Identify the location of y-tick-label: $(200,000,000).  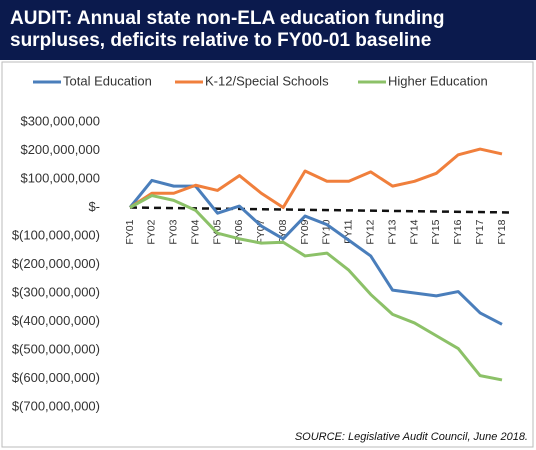
(56, 263).